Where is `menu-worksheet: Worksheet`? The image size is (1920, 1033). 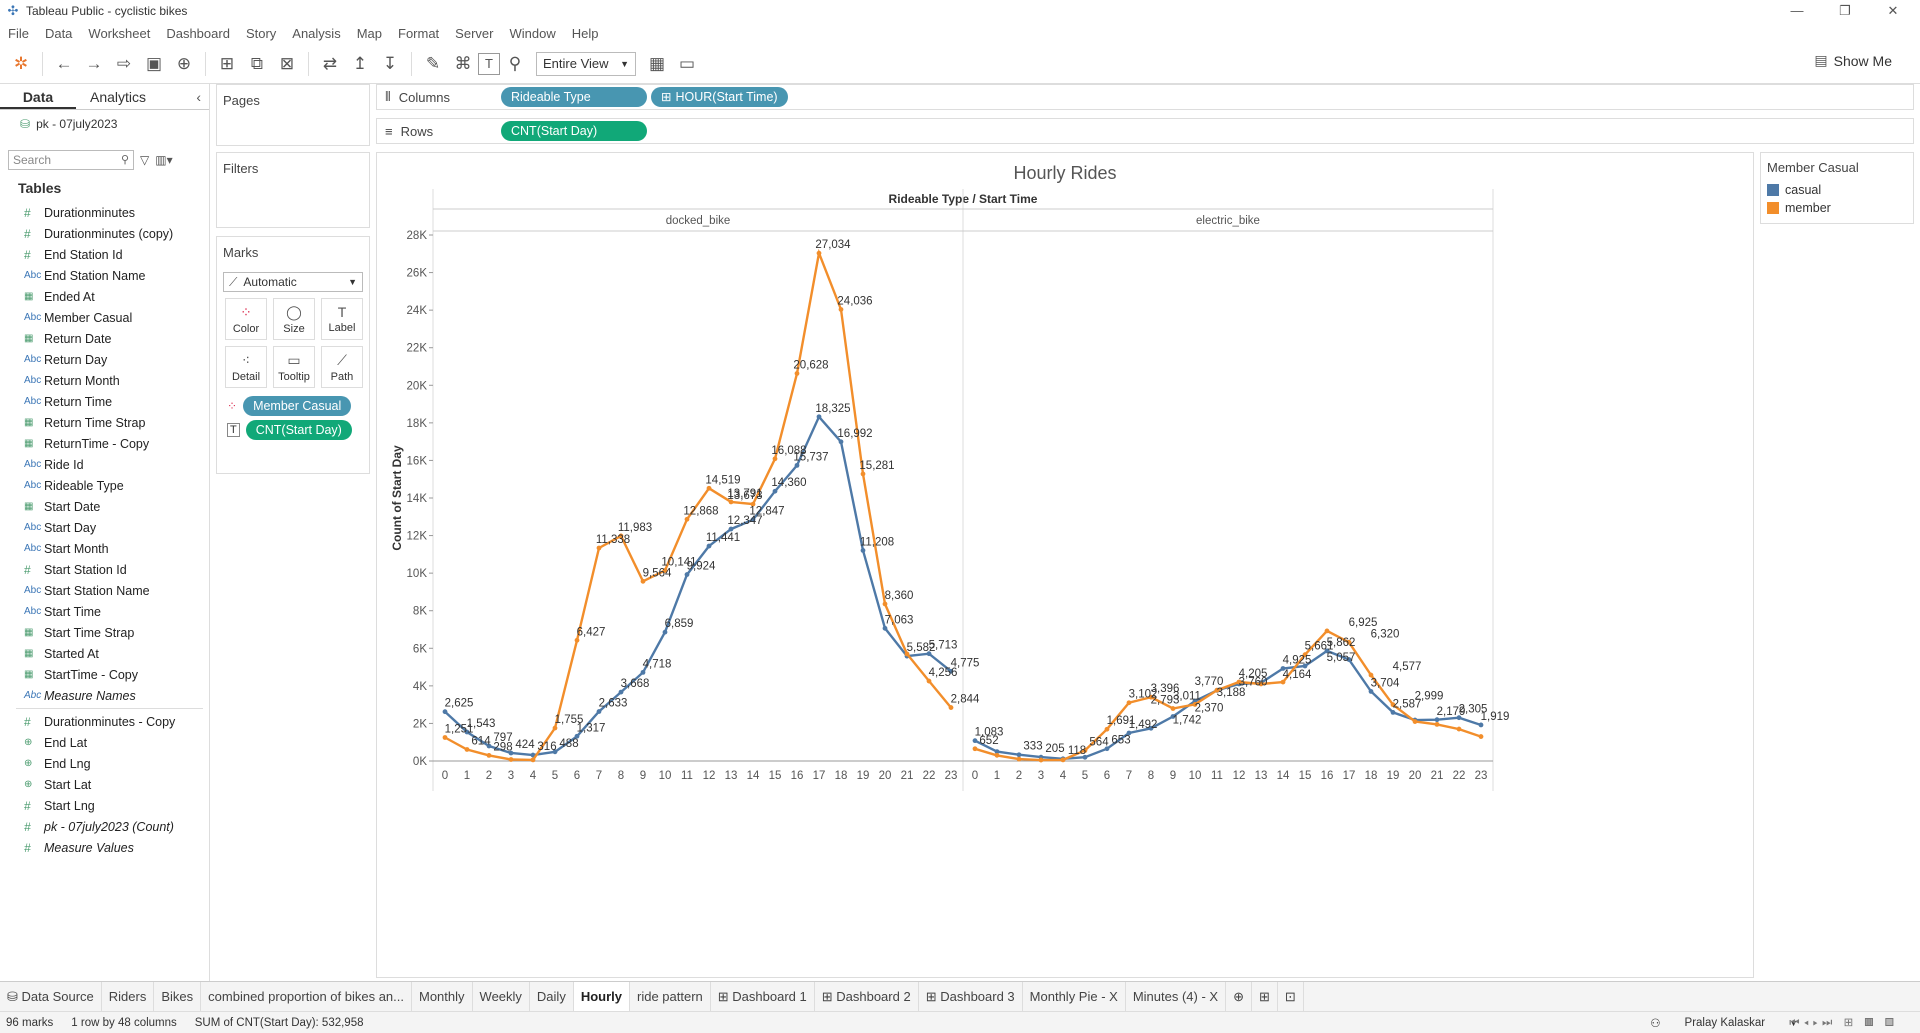
menu-worksheet: Worksheet is located at coordinates (119, 33).